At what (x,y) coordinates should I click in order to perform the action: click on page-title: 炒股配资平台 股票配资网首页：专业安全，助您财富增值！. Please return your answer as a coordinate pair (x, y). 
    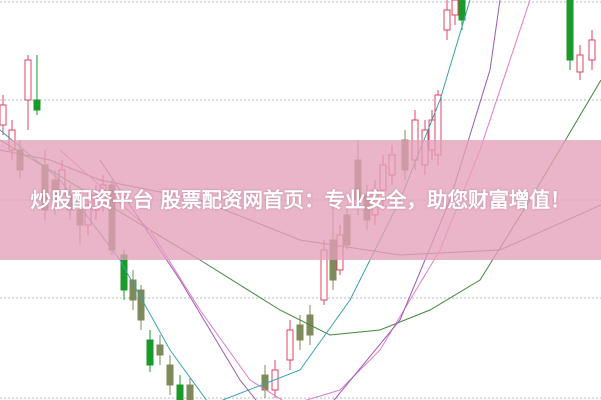
    Looking at the image, I should click on (300, 200).